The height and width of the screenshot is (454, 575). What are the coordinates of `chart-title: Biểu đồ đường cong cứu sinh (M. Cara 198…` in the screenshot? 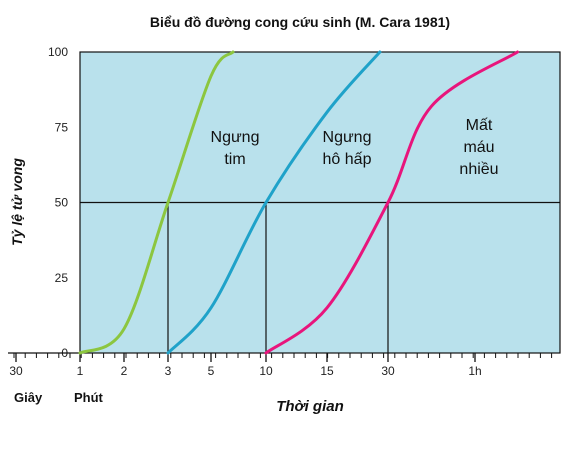 It's located at (300, 22).